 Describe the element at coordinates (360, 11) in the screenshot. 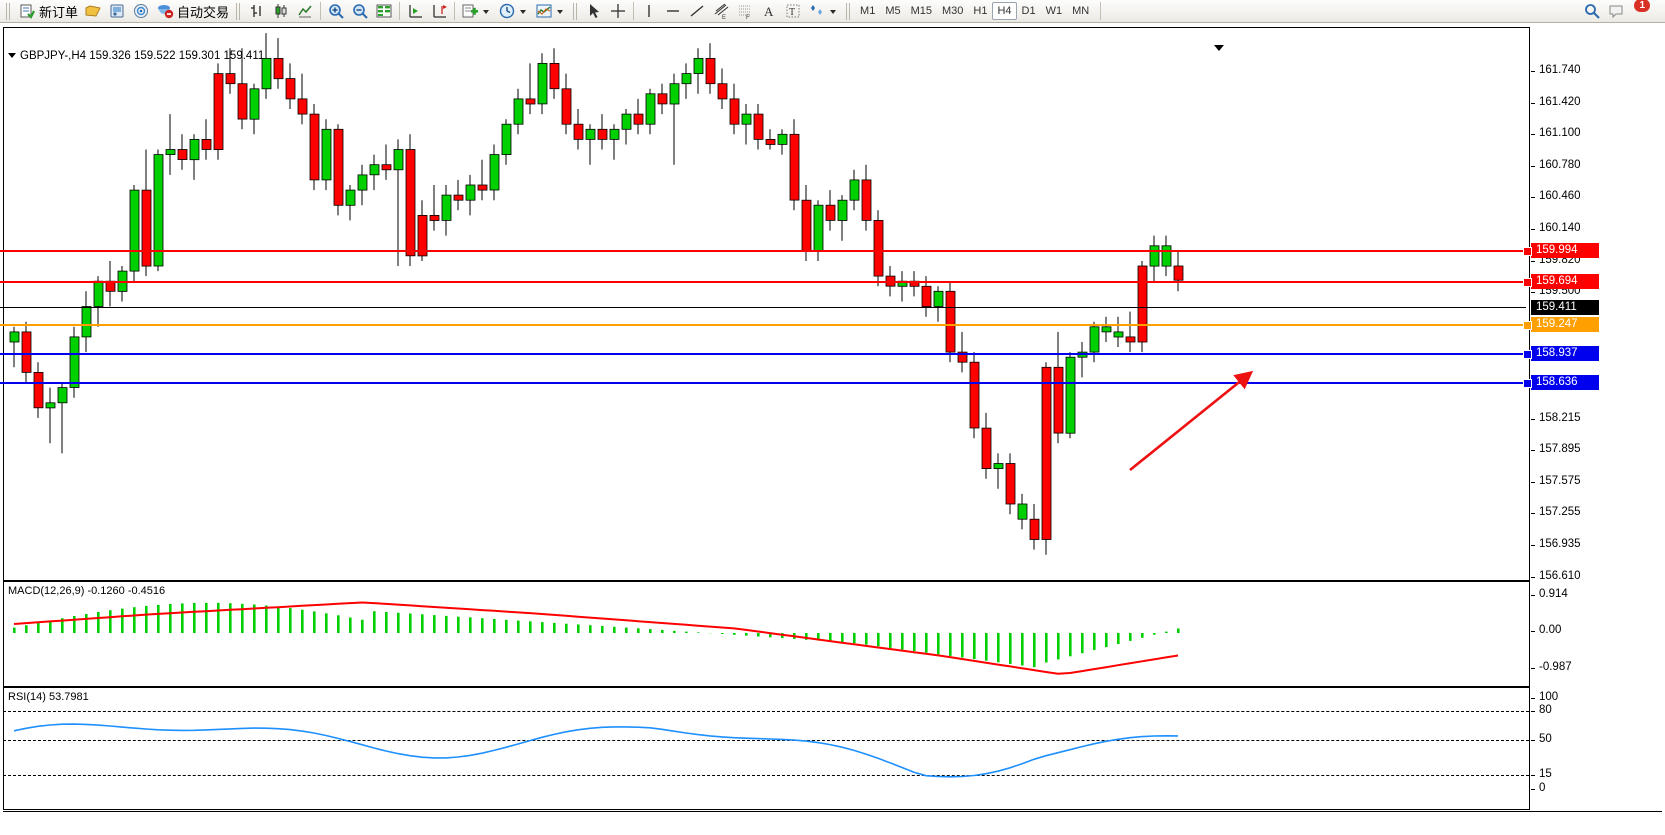

I see `zoom-out-button` at that location.